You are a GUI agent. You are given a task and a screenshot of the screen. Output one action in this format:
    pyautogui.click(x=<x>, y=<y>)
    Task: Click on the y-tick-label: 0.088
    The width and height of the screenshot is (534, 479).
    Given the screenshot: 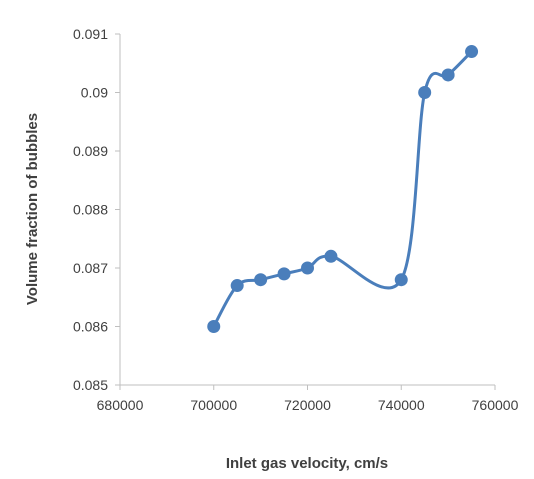 What is the action you would take?
    pyautogui.click(x=90, y=210)
    